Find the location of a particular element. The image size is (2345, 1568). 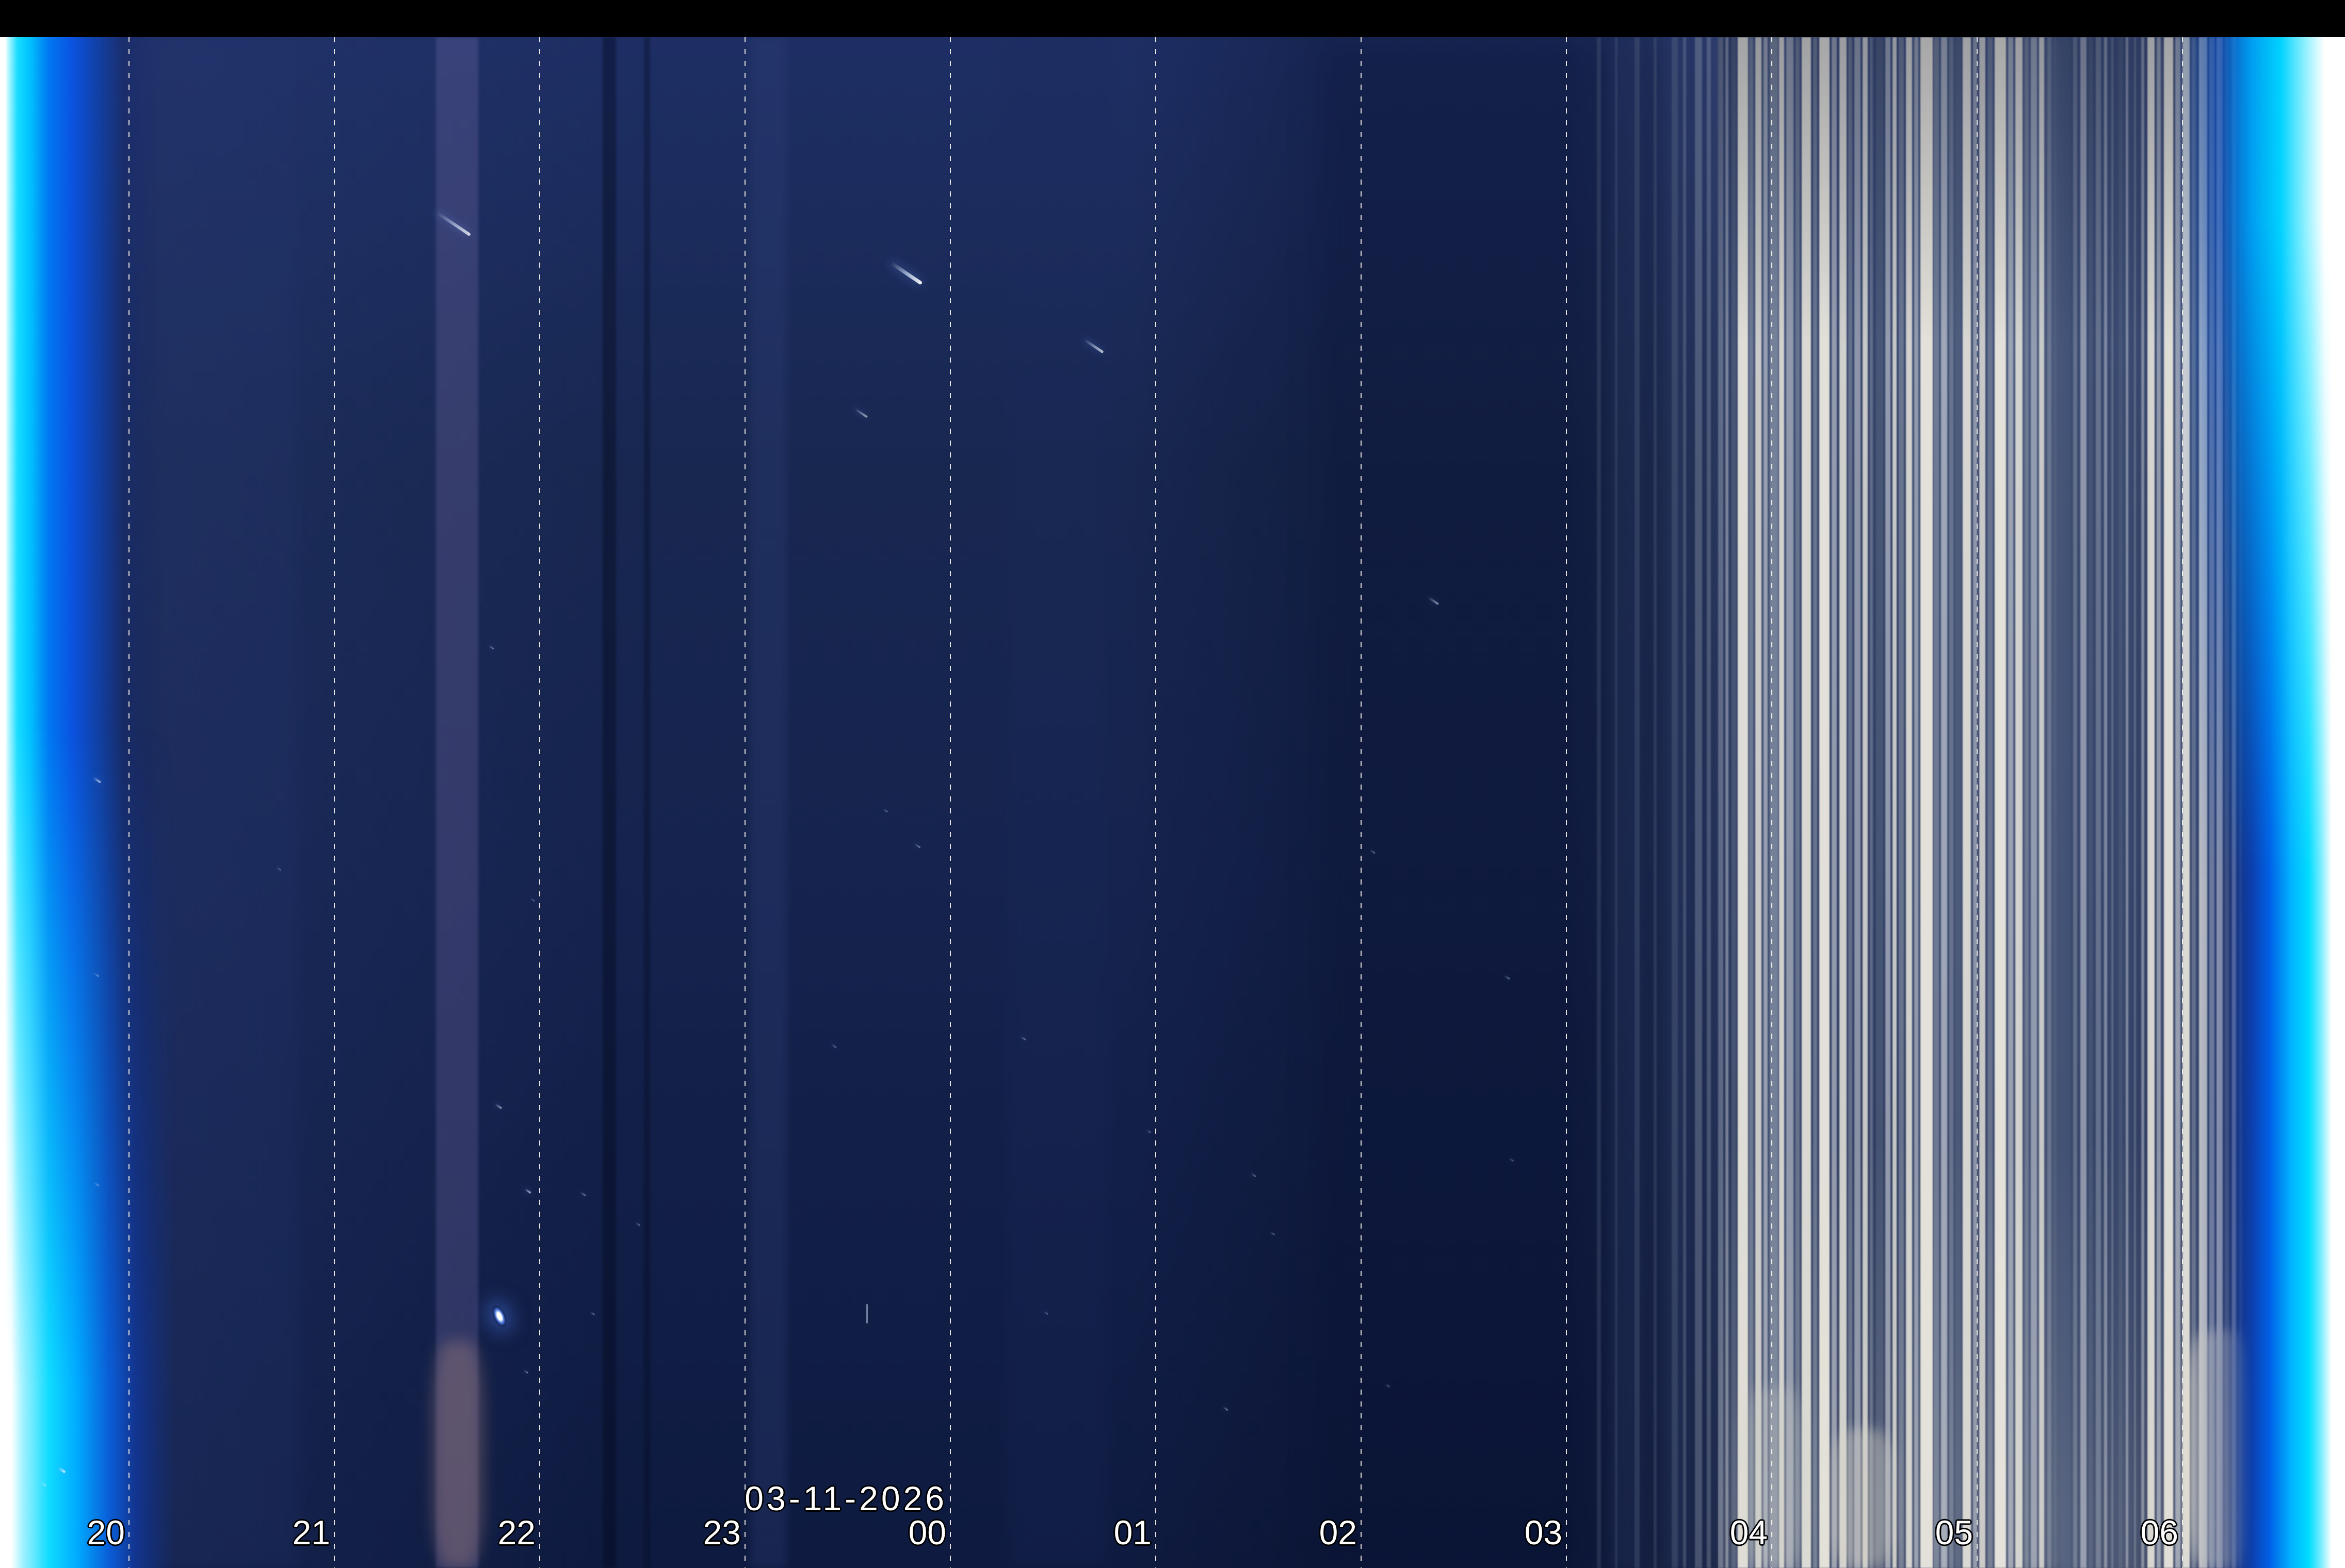

morning-twilight-upper-glow is located at coordinates (2257, 802).